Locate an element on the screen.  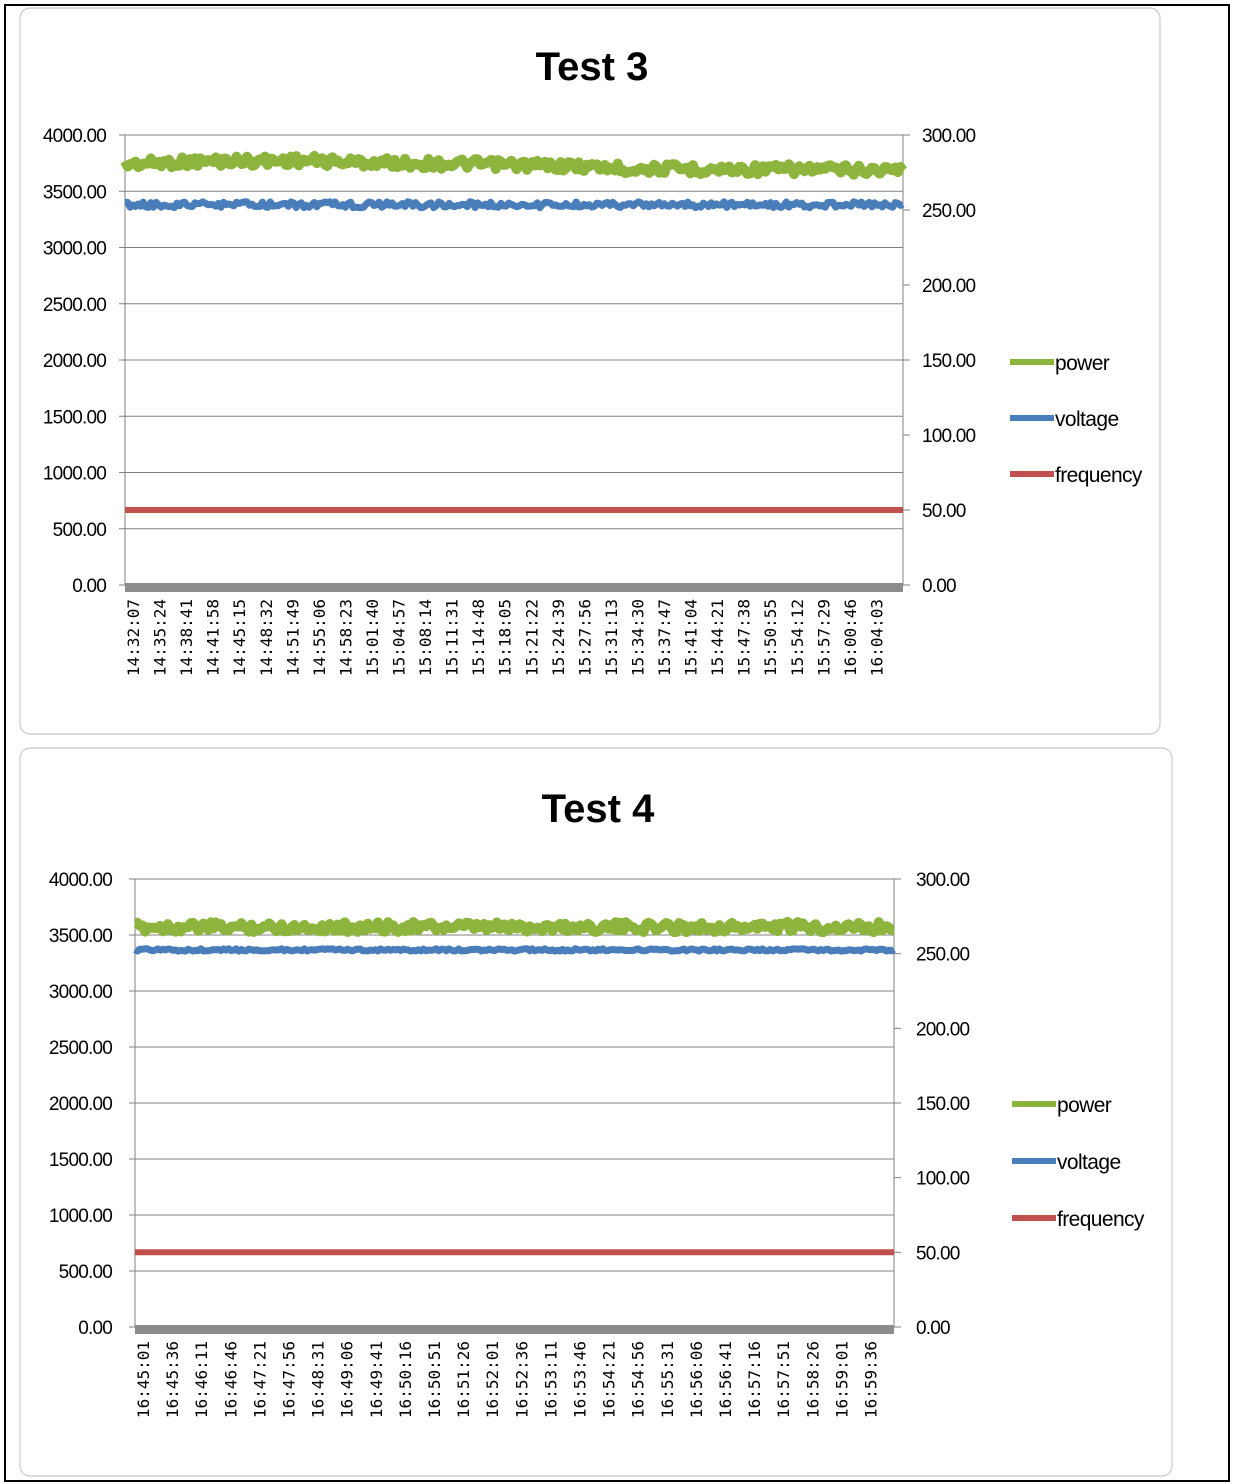
x-tick-label: 15:37:47 is located at coordinates (664, 637).